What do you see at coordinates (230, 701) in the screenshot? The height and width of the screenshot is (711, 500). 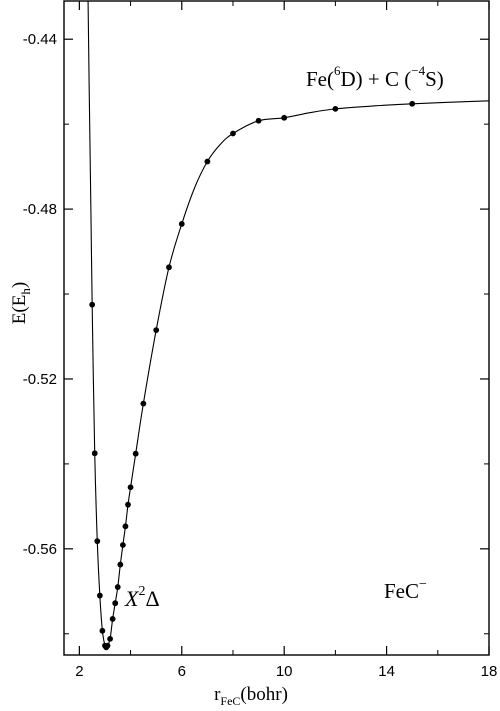 I see `x-axis-title-sub: FeC` at bounding box center [230, 701].